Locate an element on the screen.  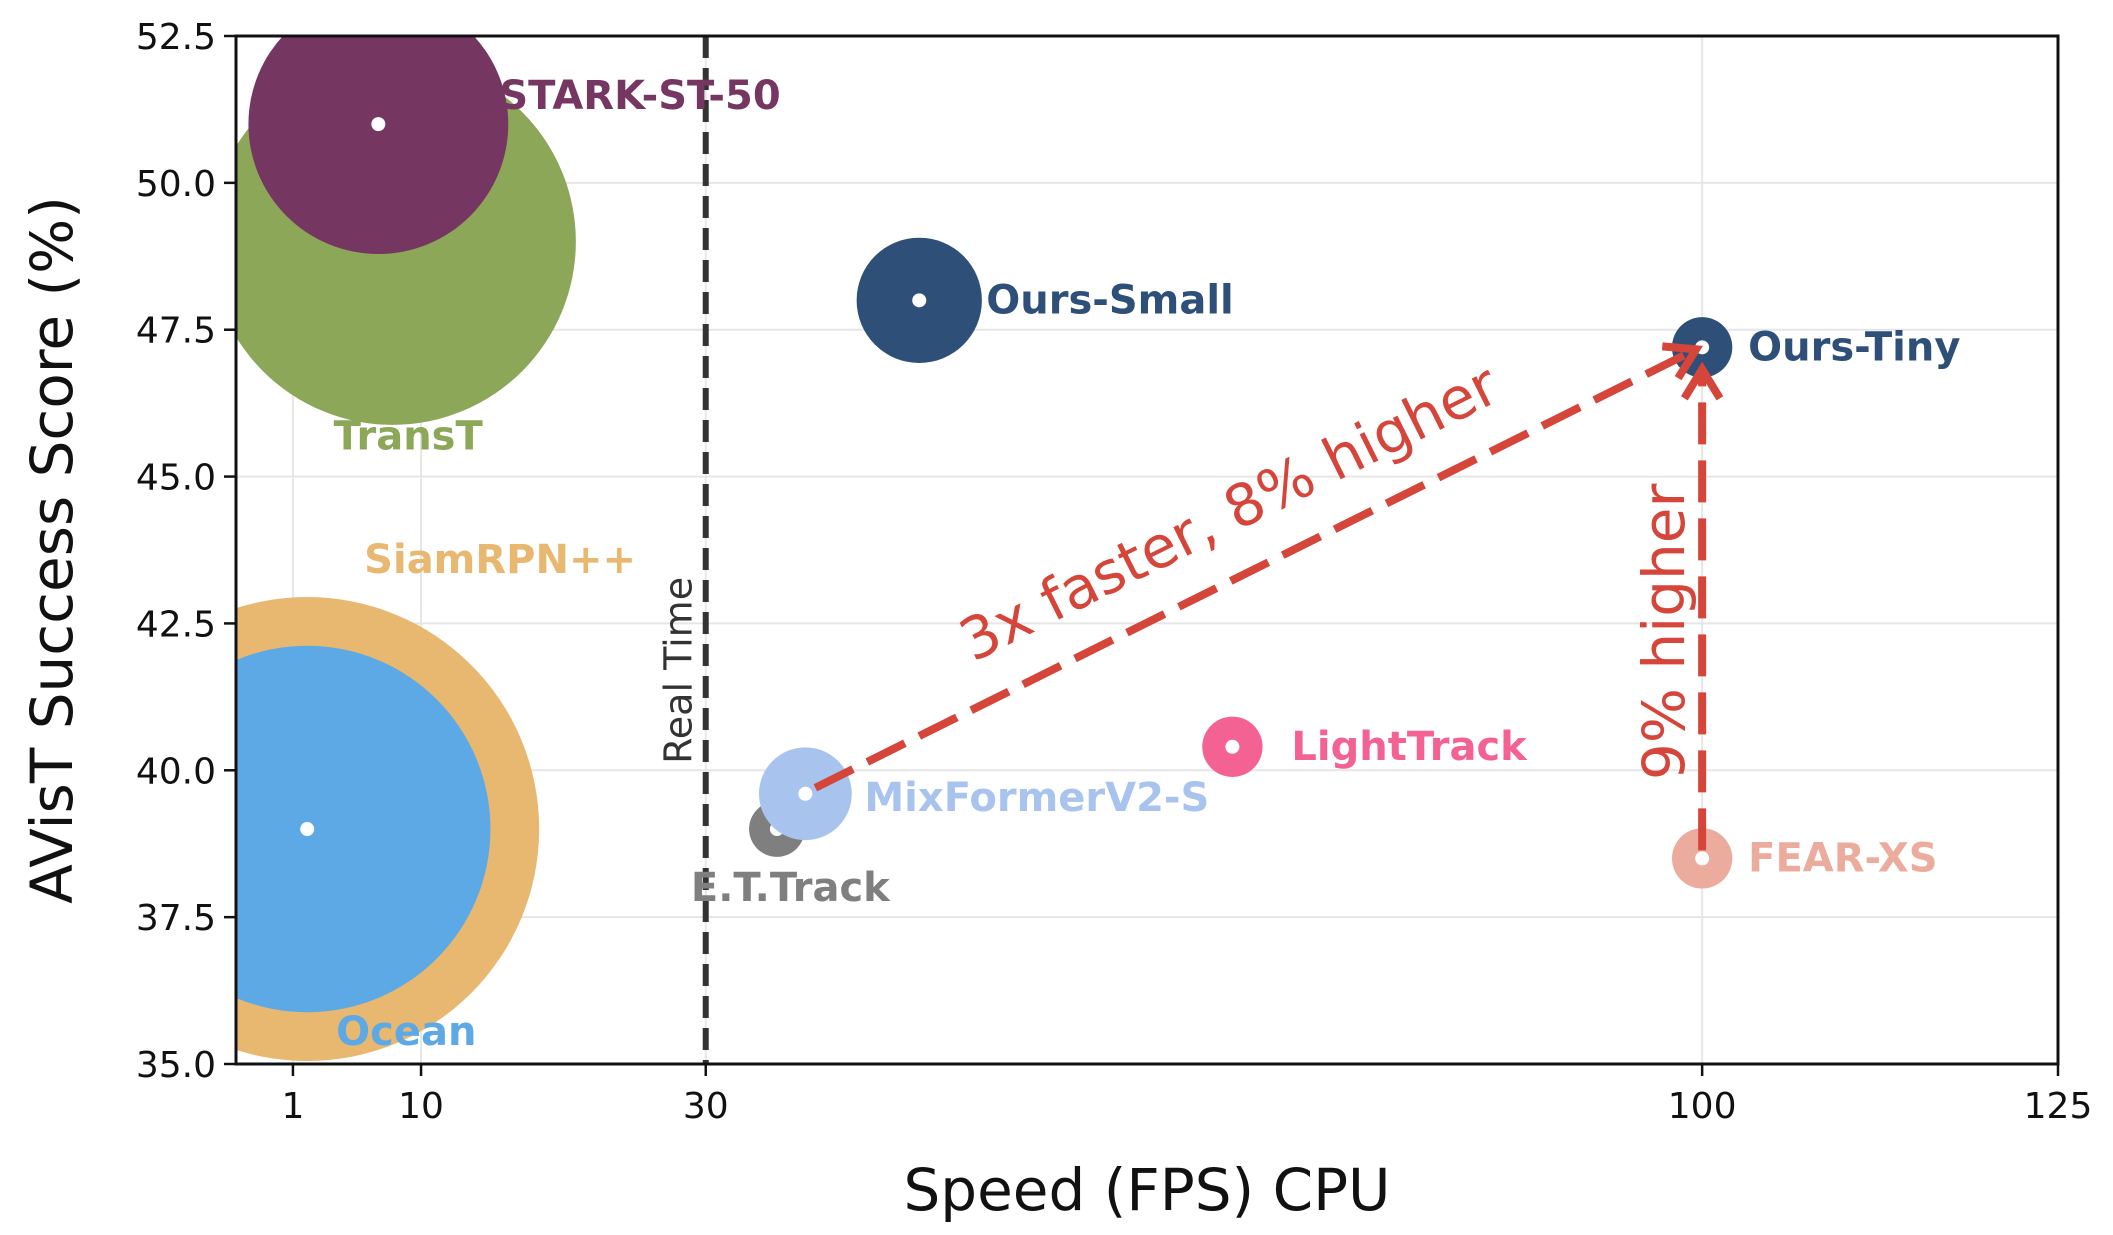
label-fear-xs: FEAR-XS is located at coordinates (1842, 858).